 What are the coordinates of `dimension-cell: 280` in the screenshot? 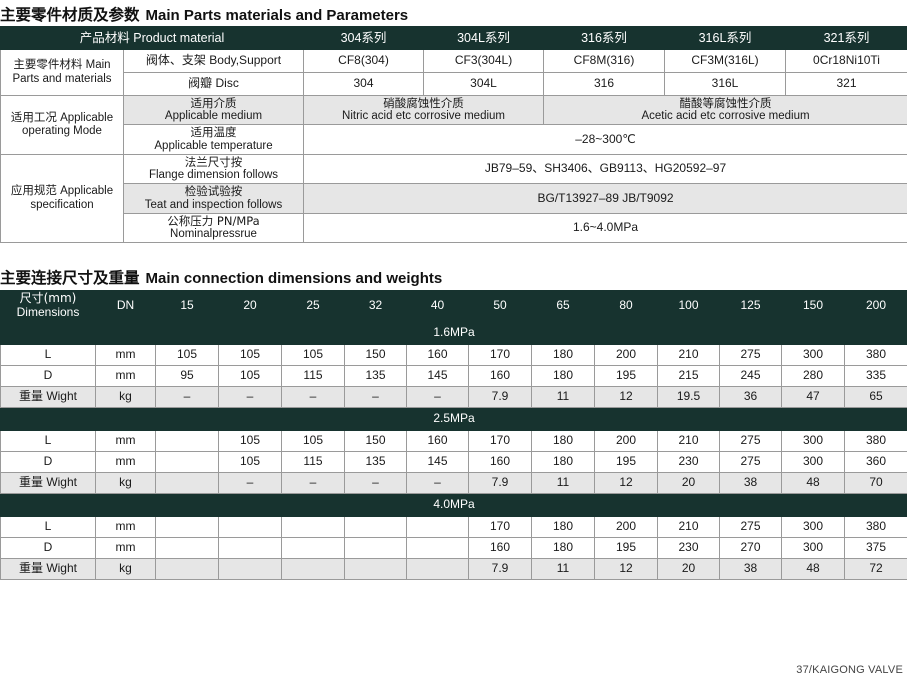 It's located at (813, 375).